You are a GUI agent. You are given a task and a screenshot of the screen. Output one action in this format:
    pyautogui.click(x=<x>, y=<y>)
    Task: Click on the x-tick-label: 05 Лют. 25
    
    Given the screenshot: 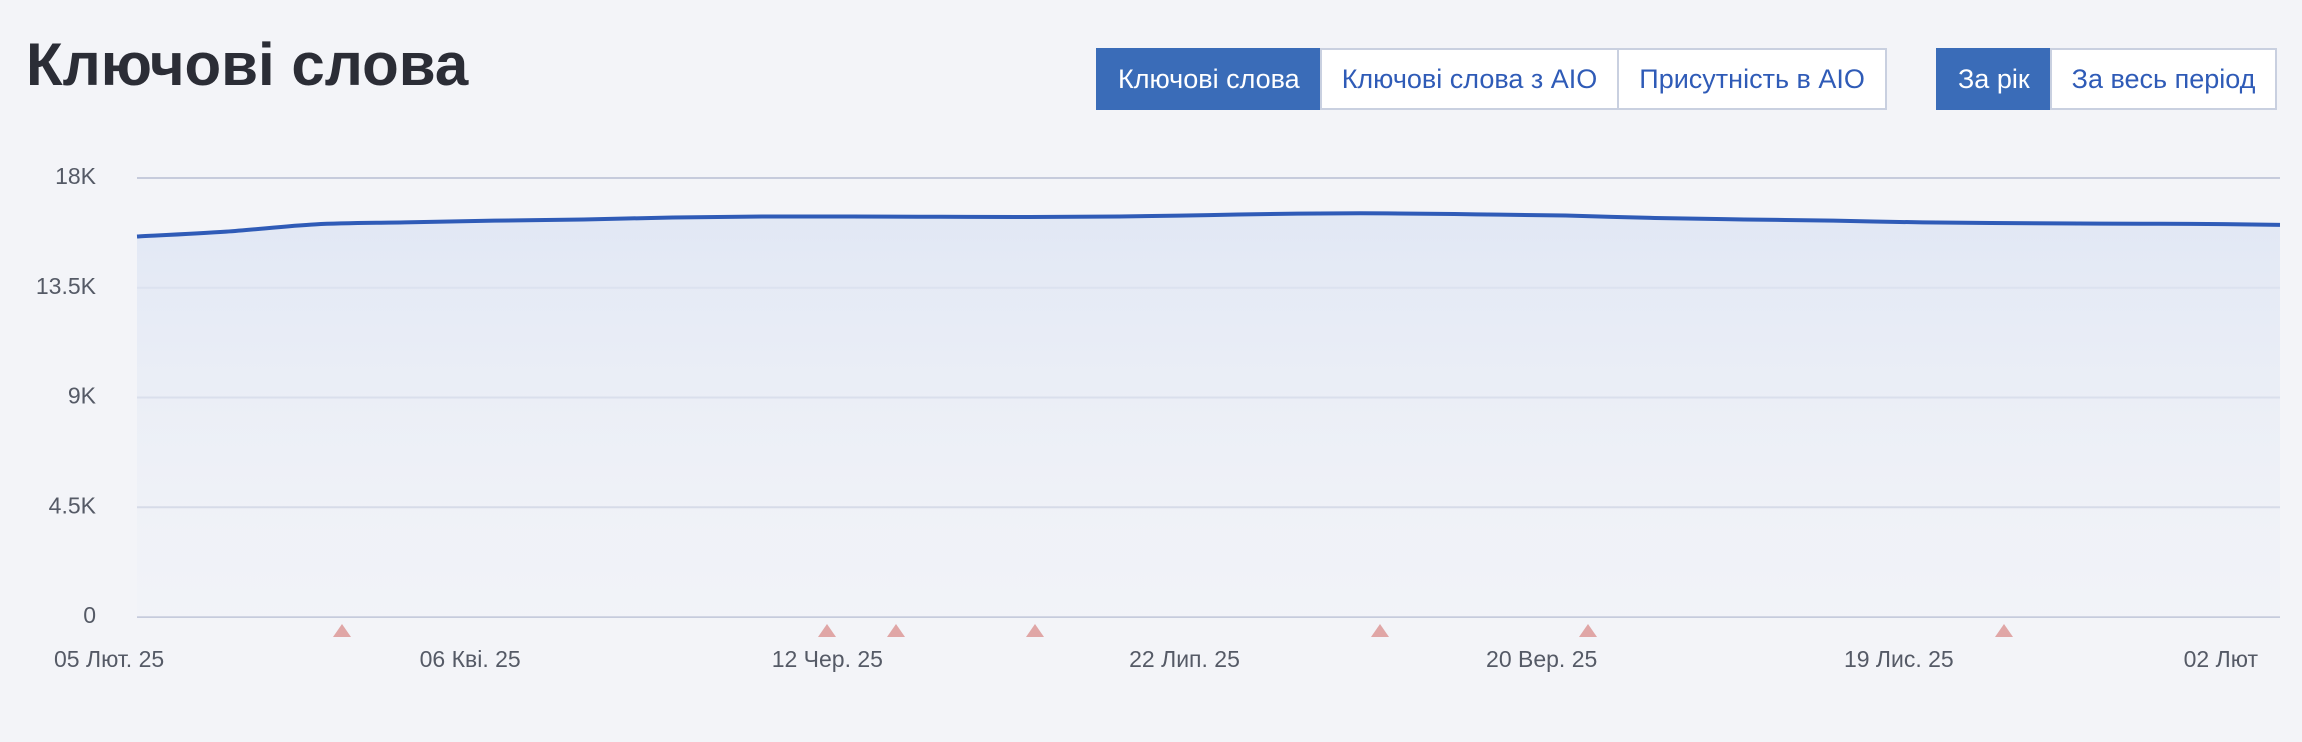 What is the action you would take?
    pyautogui.click(x=109, y=659)
    